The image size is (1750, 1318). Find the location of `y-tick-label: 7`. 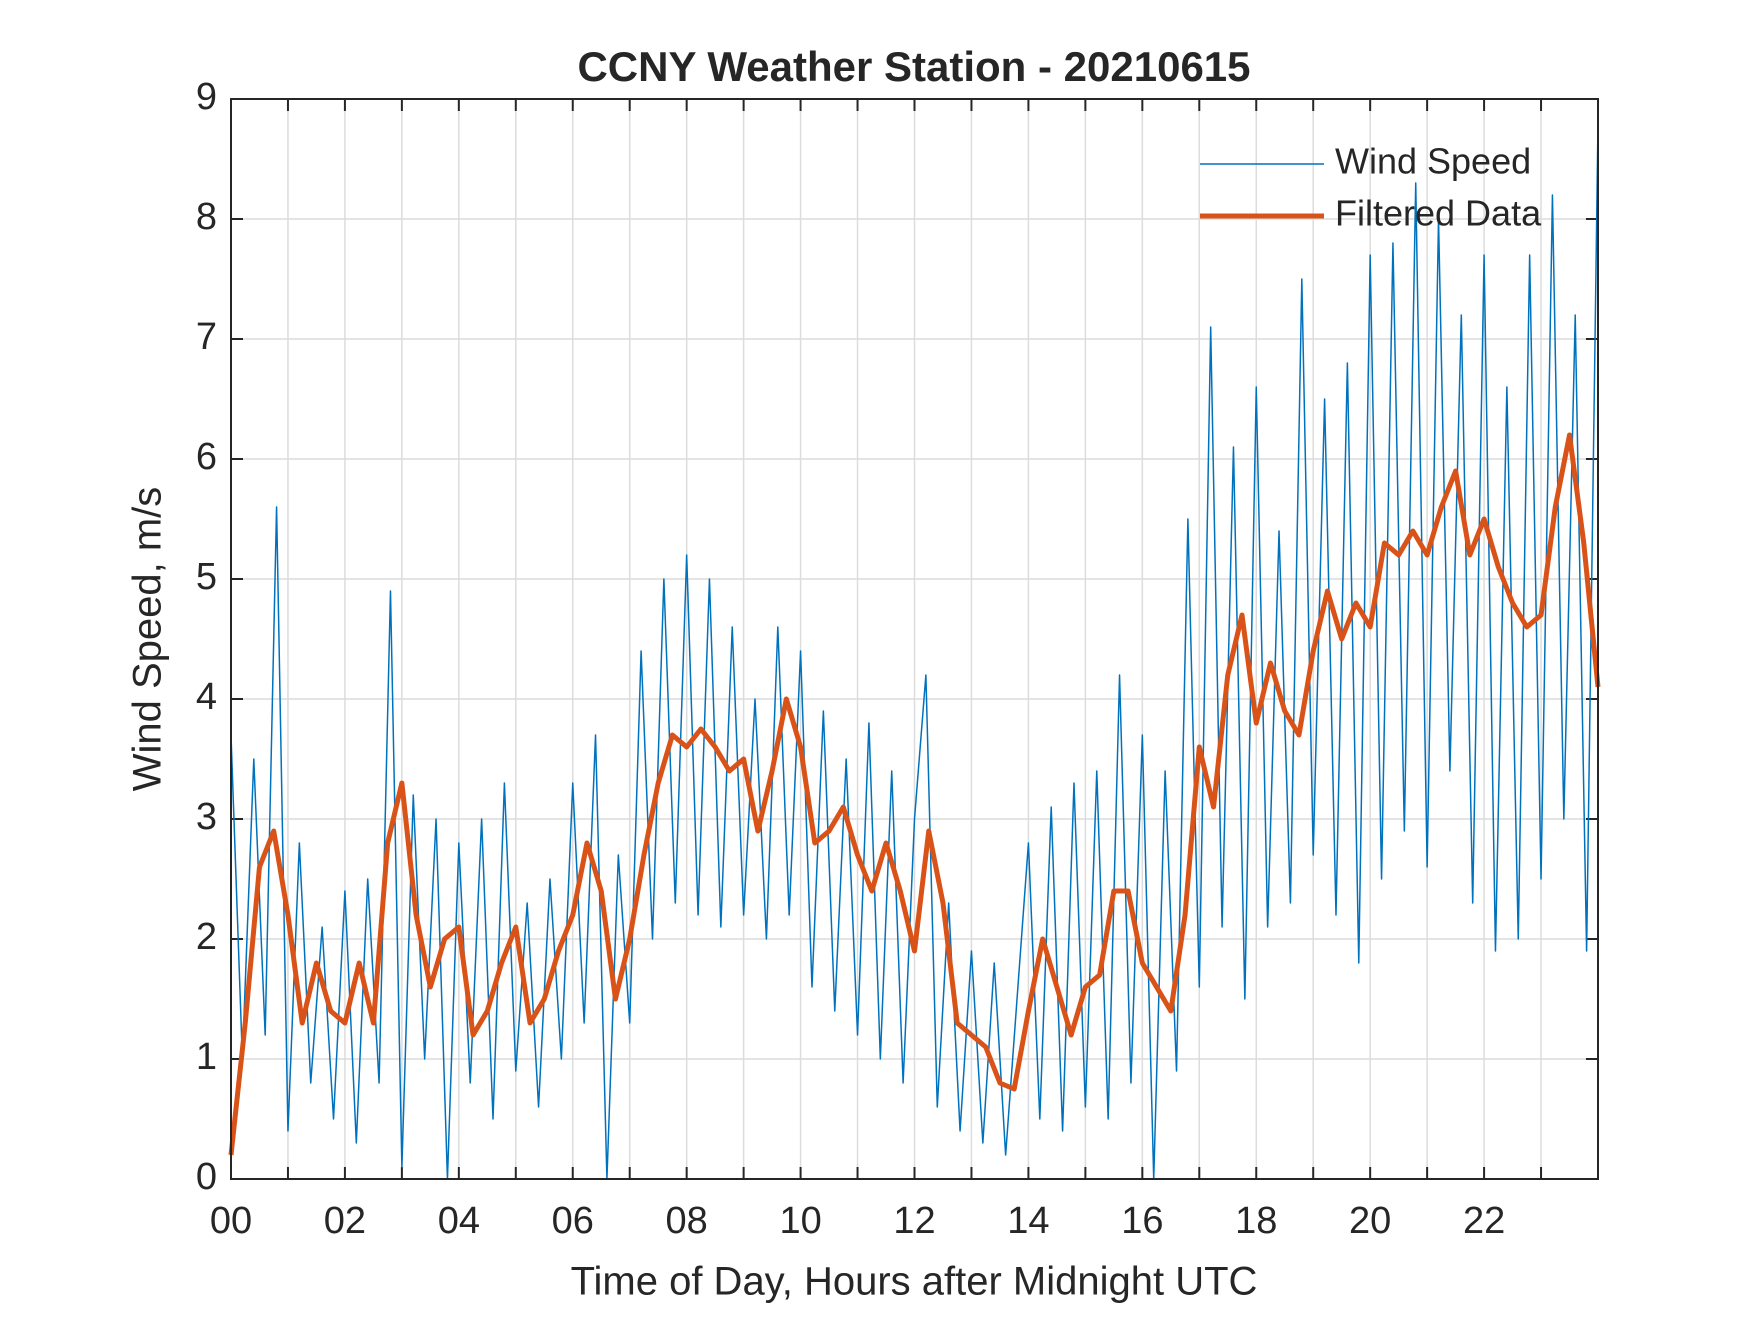

y-tick-label: 7 is located at coordinates (206, 337).